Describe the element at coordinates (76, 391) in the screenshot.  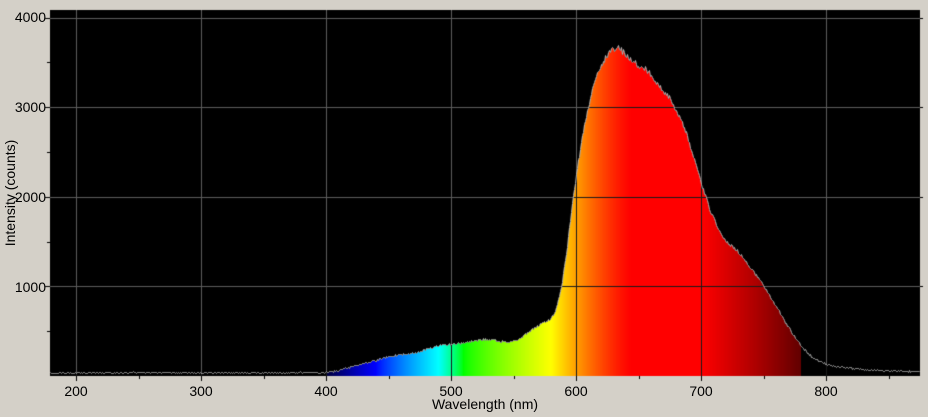
I see `x-tick-label: 200` at that location.